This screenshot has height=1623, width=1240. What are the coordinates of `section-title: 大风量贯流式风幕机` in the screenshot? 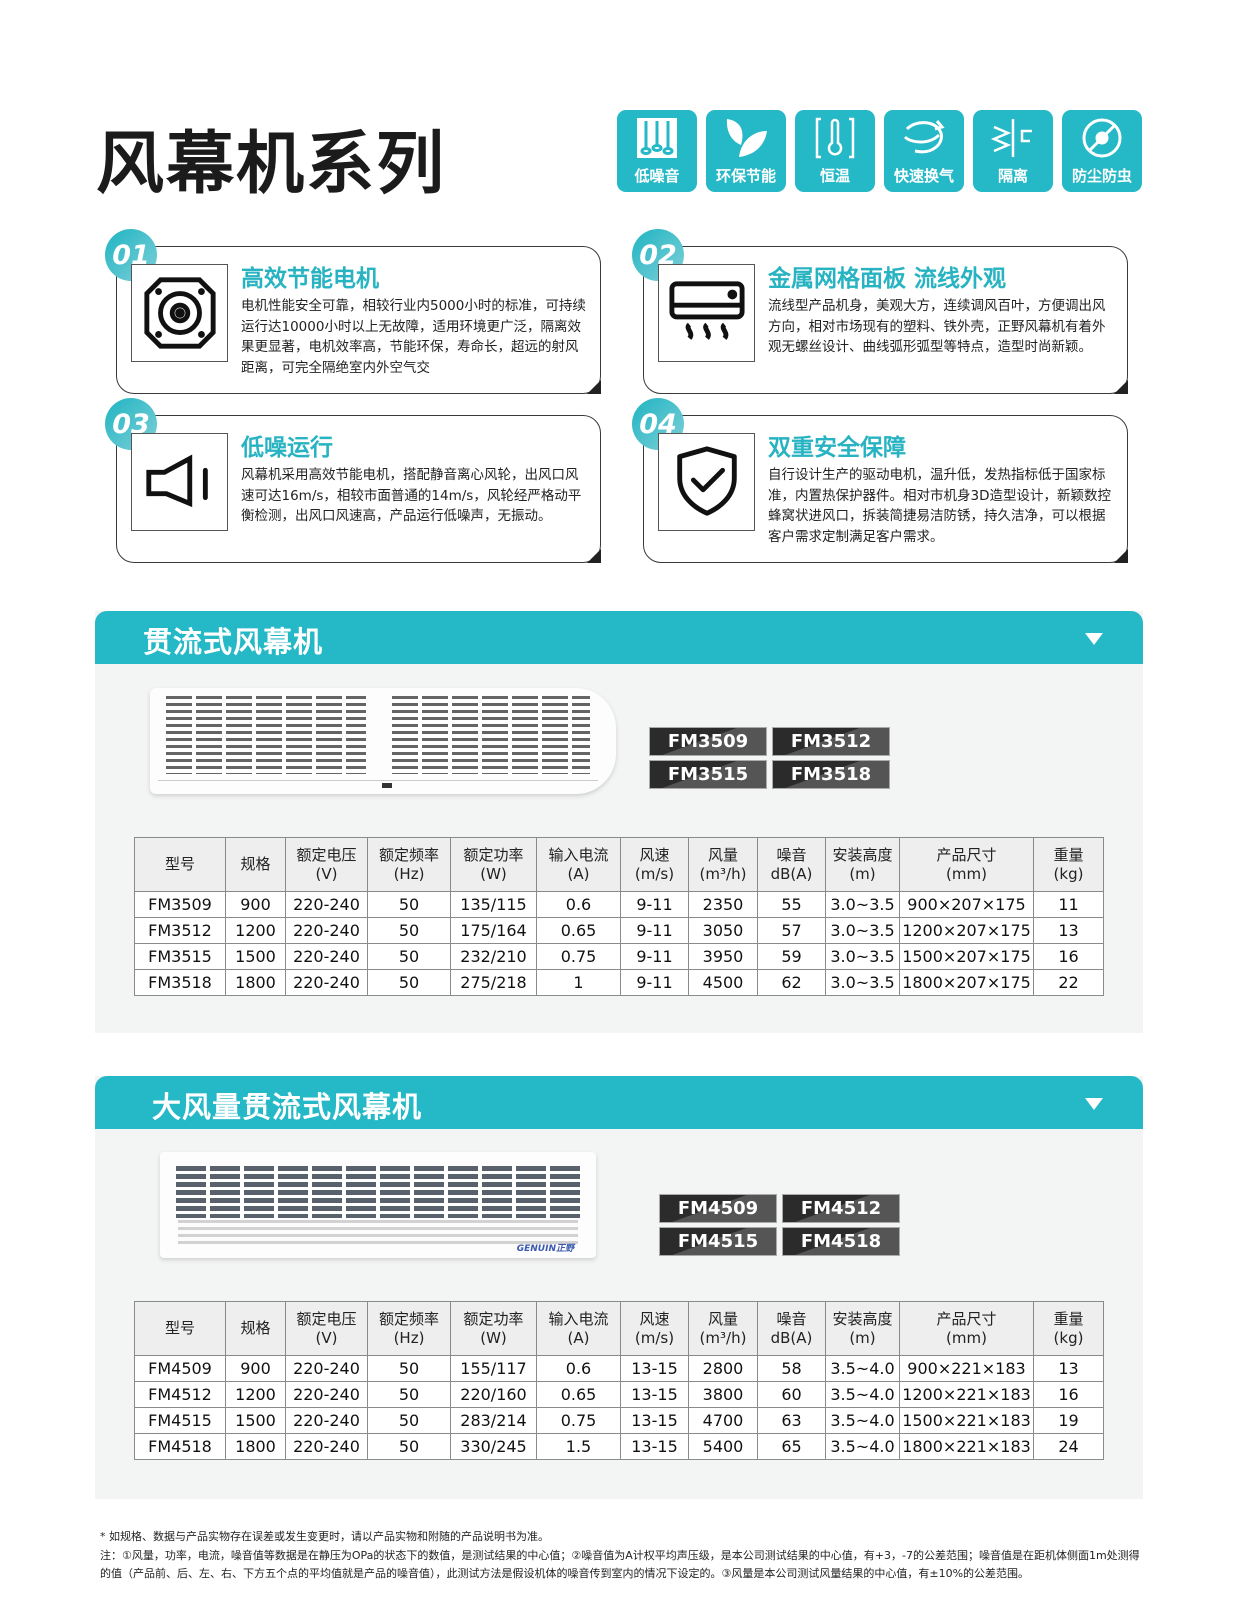 It's located at (287, 1107).